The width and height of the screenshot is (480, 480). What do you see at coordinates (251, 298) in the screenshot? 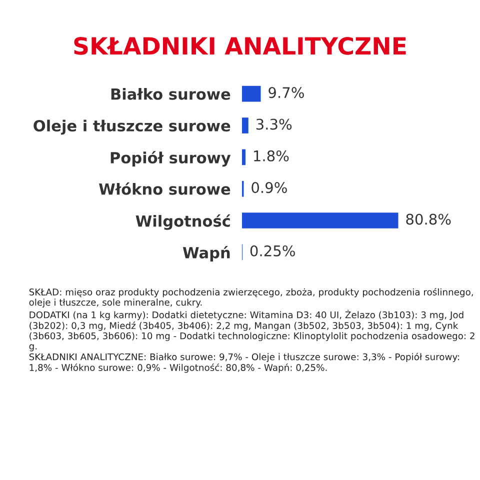
I see `text: SKŁAD: mięso oraz produkty pochodzenia zwierzęcego, zboża, produkty pochodzenia roślinnego, oleje i tłuszcze, sole mineralne, cukry.` at bounding box center [251, 298].